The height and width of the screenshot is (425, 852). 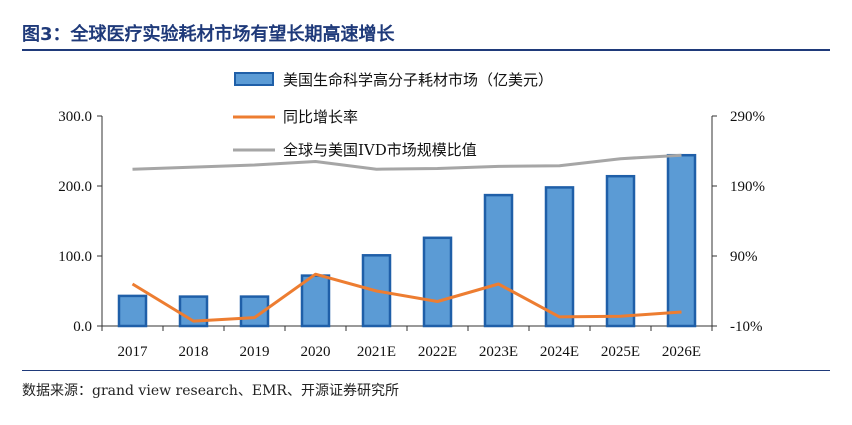 What do you see at coordinates (418, 80) in the screenshot?
I see `legend-label-market: 美国生命科学高分子耗材市场（亿美元）` at bounding box center [418, 80].